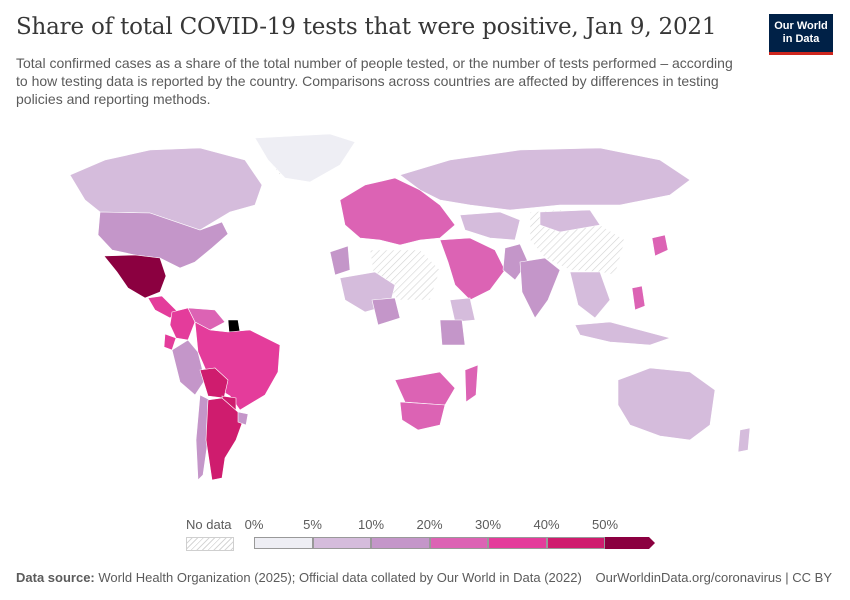 Image resolution: width=850 pixels, height=600 pixels. I want to click on legend-tick-label: 0%, so click(254, 524).